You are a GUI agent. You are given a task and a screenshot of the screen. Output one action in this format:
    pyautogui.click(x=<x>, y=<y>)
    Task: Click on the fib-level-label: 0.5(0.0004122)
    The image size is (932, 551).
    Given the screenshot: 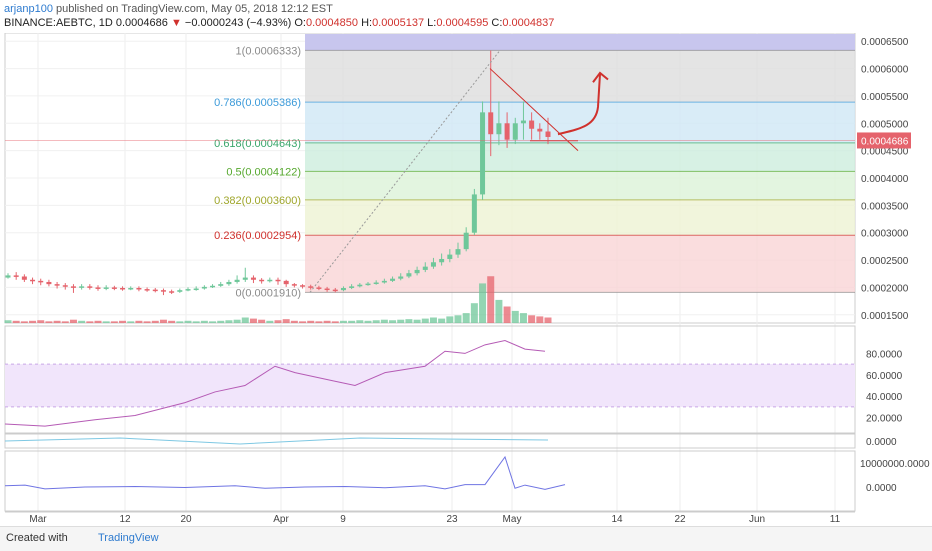 What is the action you would take?
    pyautogui.click(x=263, y=172)
    